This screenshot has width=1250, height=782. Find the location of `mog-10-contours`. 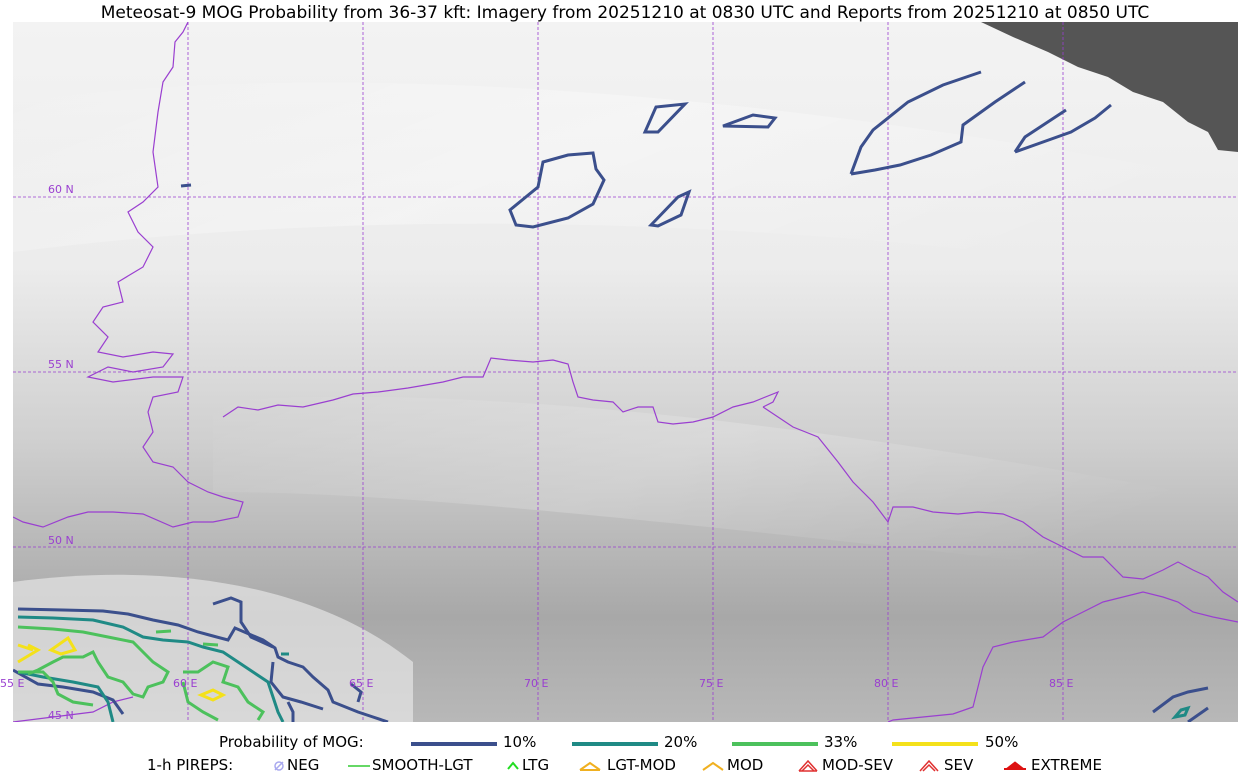

mog-10-contours is located at coordinates (810, 149).